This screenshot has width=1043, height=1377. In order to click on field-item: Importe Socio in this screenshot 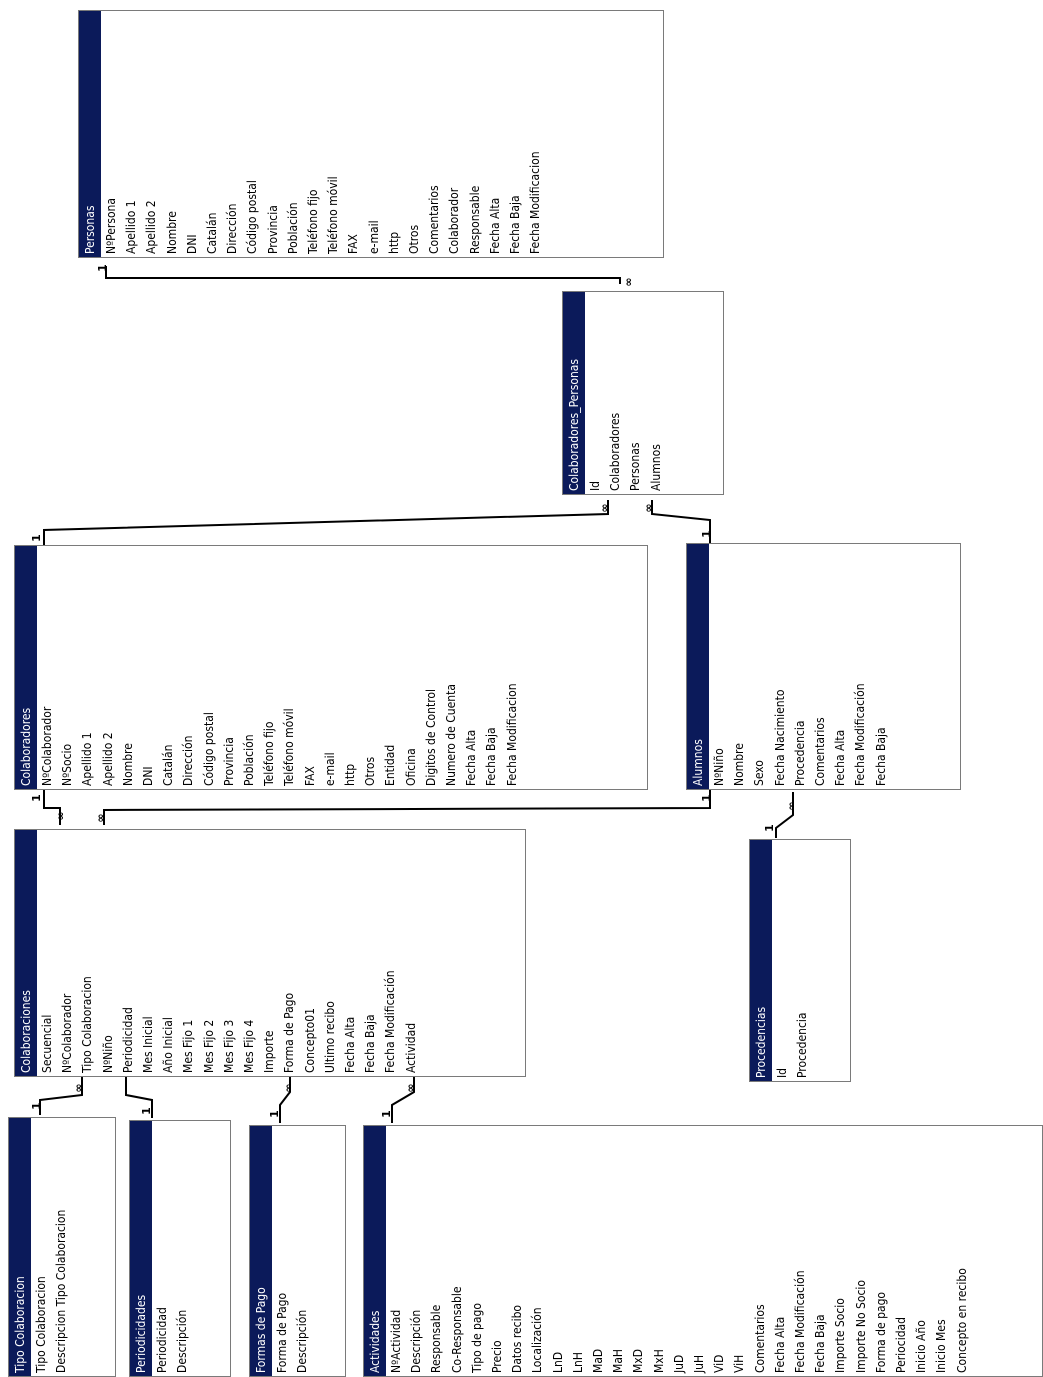, I will do `click(840, 1335)`.